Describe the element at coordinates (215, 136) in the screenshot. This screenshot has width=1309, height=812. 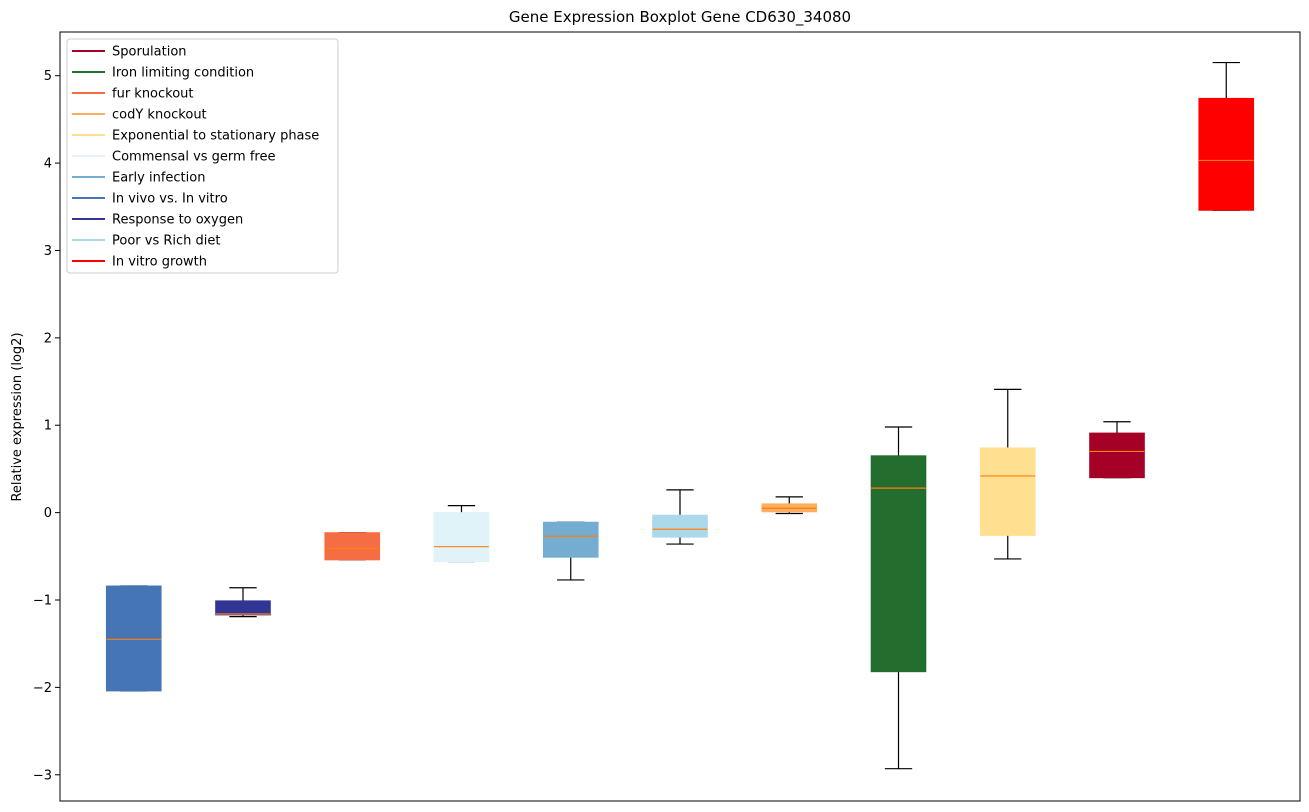
I see `legend-label: Exponential to stationary phase` at that location.